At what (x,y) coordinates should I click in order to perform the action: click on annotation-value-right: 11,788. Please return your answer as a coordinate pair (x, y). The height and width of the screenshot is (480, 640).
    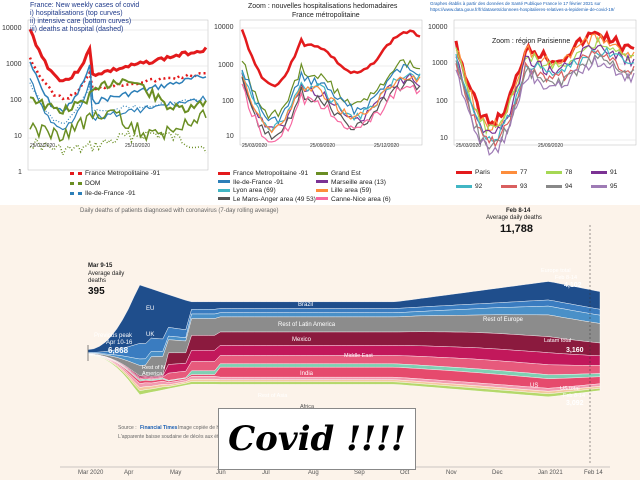
    Looking at the image, I should click on (517, 229).